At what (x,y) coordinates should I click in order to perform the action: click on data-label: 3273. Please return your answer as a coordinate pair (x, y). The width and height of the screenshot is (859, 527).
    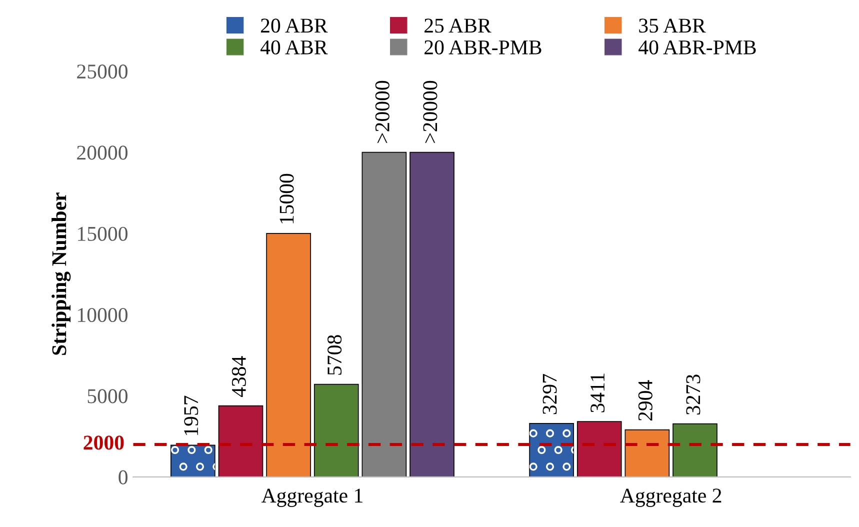
    Looking at the image, I should click on (693, 394).